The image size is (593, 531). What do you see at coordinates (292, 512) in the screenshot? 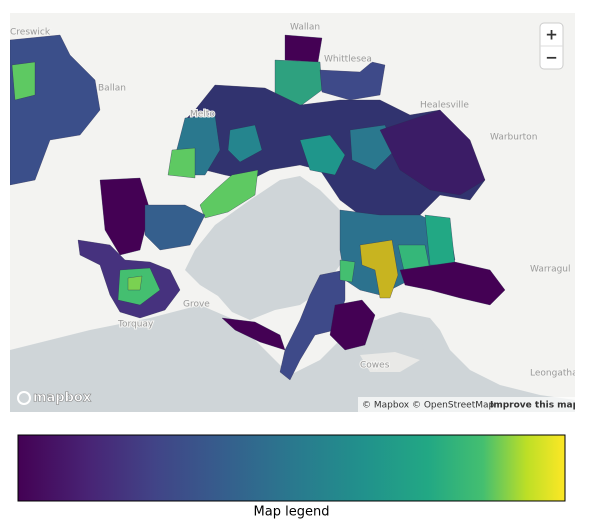
I see `legend-title: Map legend` at bounding box center [292, 512].